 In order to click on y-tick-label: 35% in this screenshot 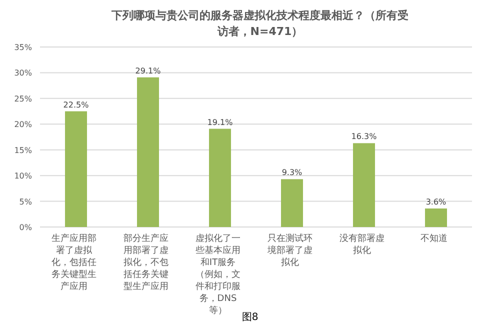, I will do `click(23, 47)`.